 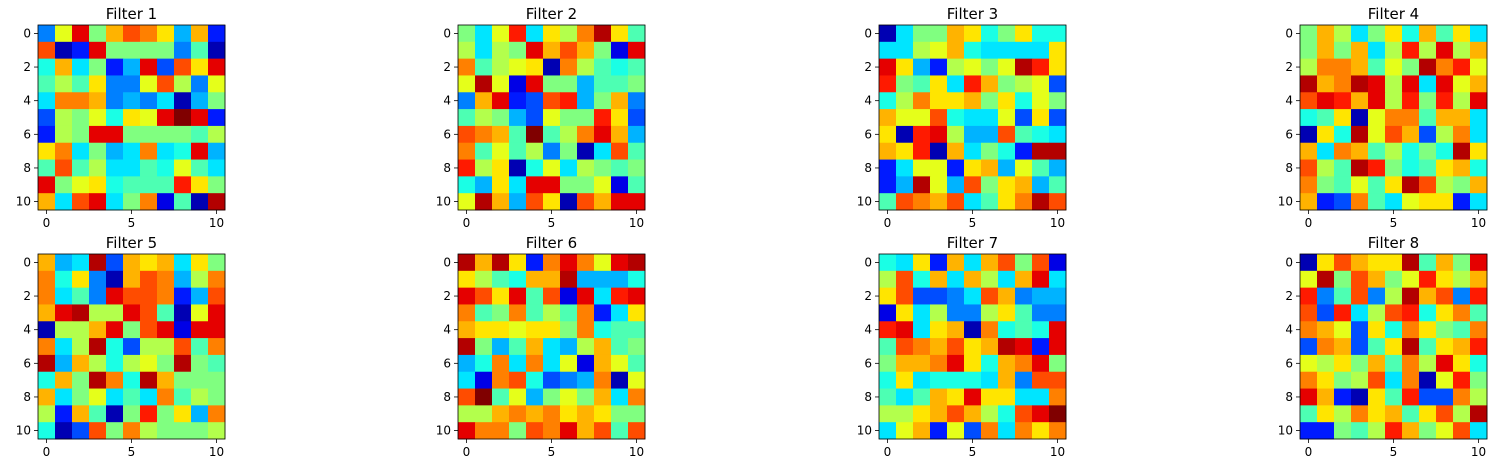 I want to click on y-tick-label: 8, so click(x=868, y=397).